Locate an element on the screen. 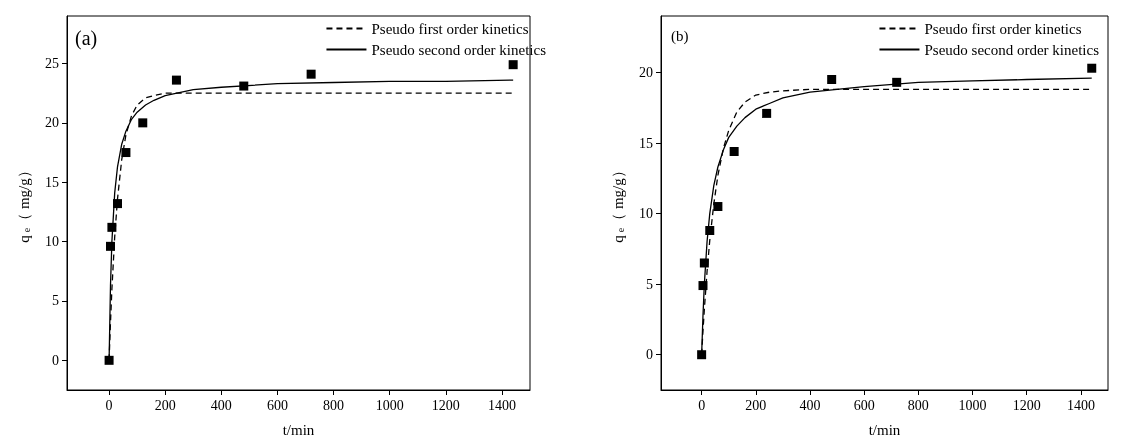 Image resolution: width=1122 pixels, height=446 pixels. y-tick-label: 25 is located at coordinates (52, 63).